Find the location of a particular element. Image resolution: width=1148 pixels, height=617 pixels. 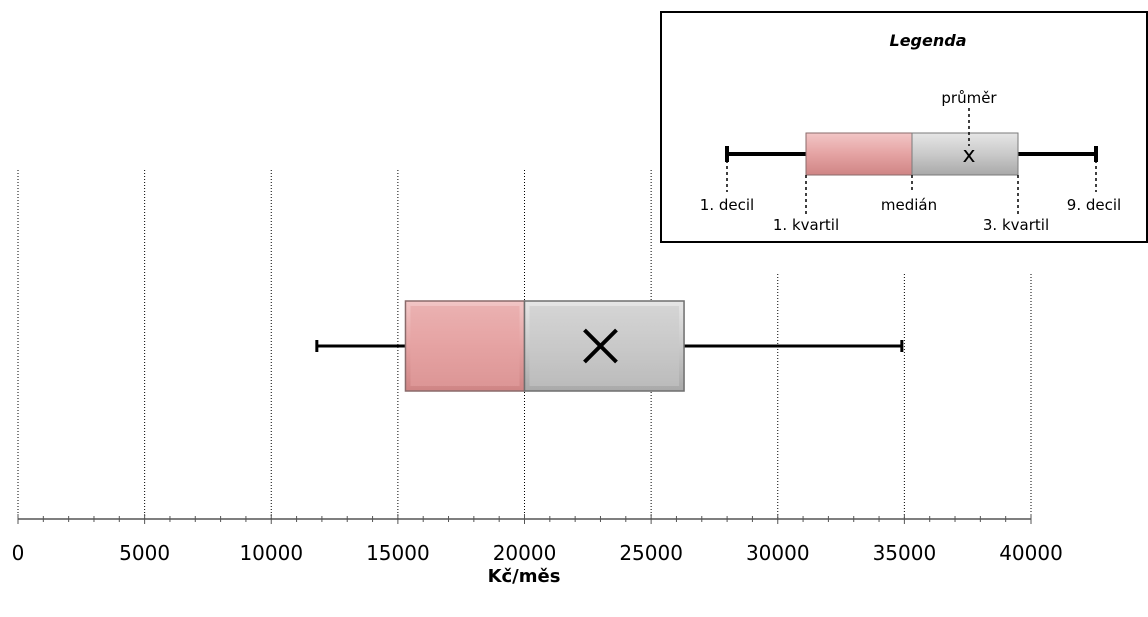

legend-label-decile1: 1. decil is located at coordinates (727, 205).